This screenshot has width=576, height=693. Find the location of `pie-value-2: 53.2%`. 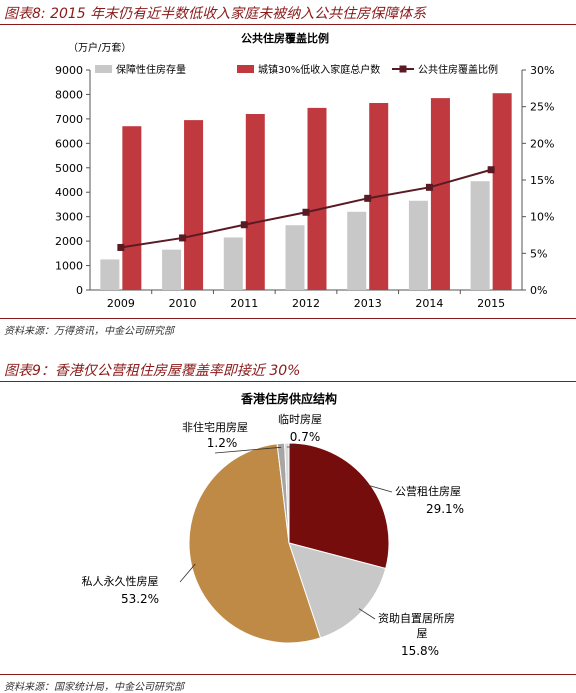

pie-value-2: 53.2% is located at coordinates (140, 599).